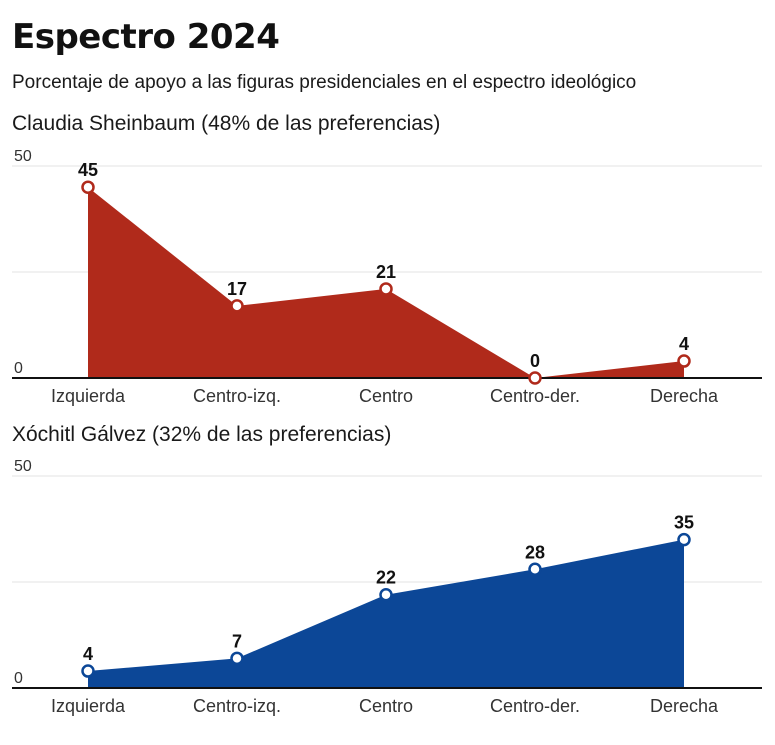 The width and height of the screenshot is (775, 745). What do you see at coordinates (88, 170) in the screenshot?
I see `data-label: 45` at bounding box center [88, 170].